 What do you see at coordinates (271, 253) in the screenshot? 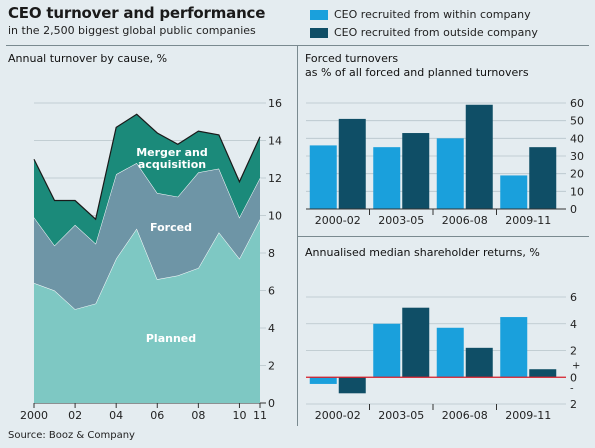
I see `y-tick-label: 8` at bounding box center [271, 253].